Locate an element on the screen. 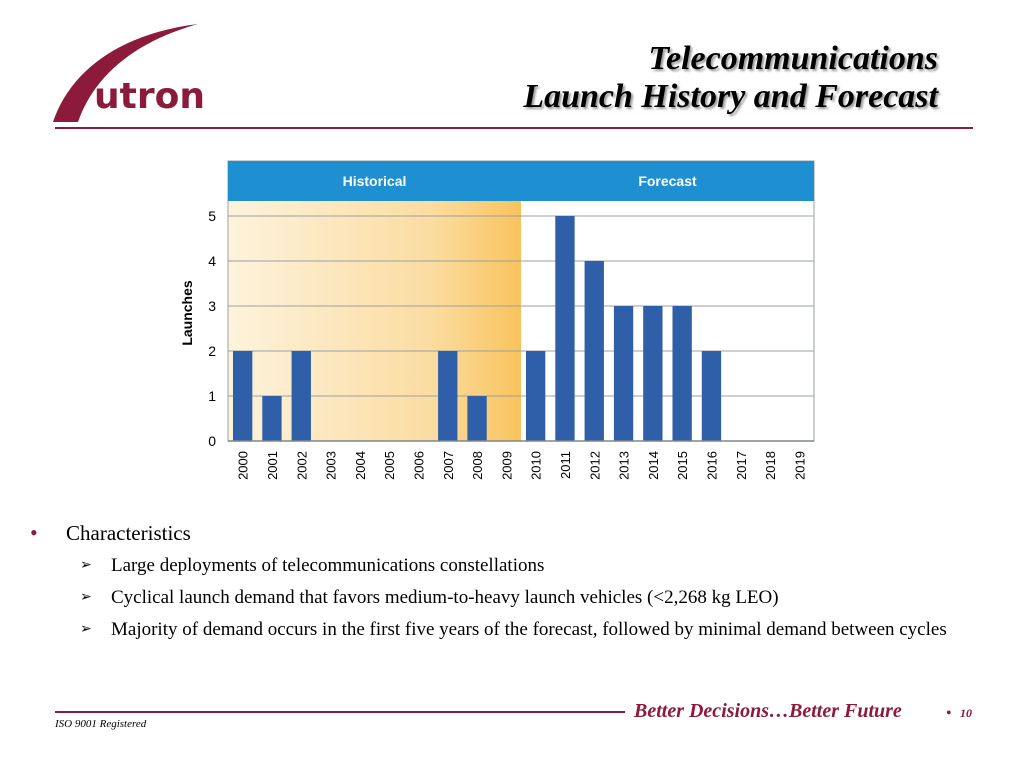 The height and width of the screenshot is (768, 1024). y-tick-label: 3 is located at coordinates (212, 306).